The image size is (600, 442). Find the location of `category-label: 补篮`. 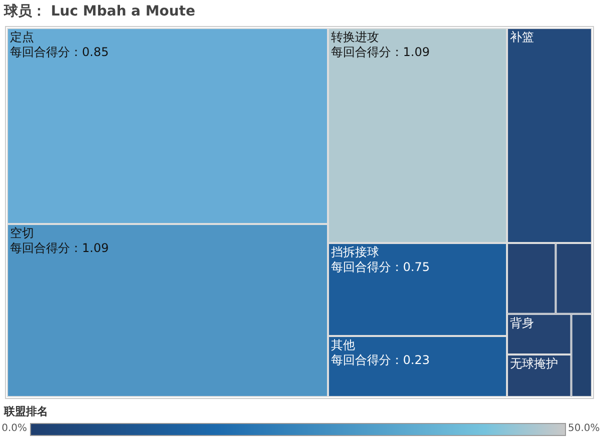

category-label: 补篮 is located at coordinates (522, 37).